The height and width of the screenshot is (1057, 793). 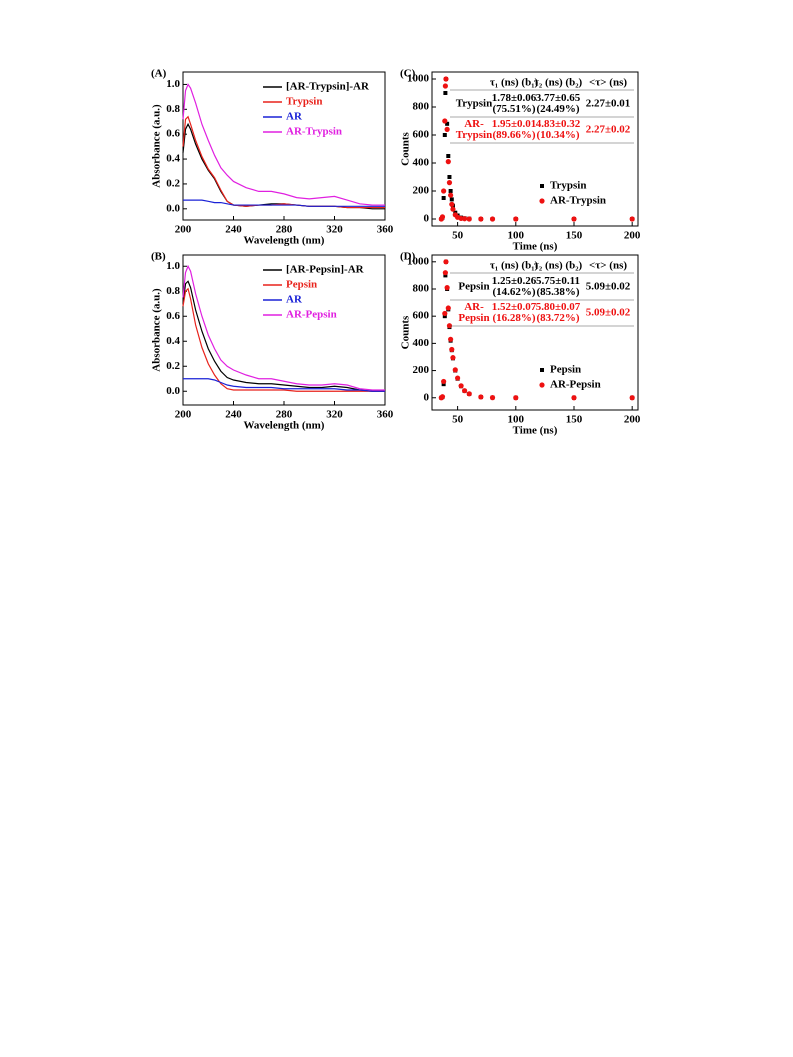 I want to click on legend-label: Pepsin, so click(x=565, y=370).